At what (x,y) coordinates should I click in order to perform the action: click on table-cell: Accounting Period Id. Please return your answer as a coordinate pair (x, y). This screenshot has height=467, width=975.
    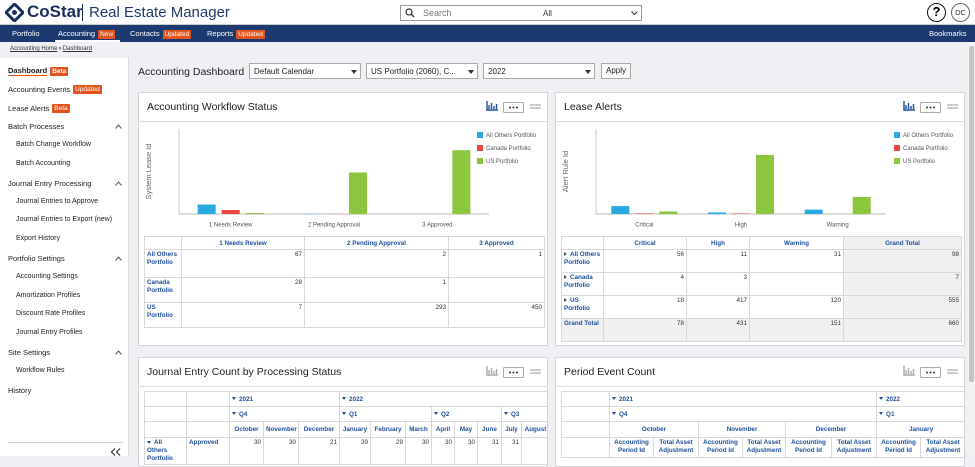
    Looking at the image, I should click on (899, 448).